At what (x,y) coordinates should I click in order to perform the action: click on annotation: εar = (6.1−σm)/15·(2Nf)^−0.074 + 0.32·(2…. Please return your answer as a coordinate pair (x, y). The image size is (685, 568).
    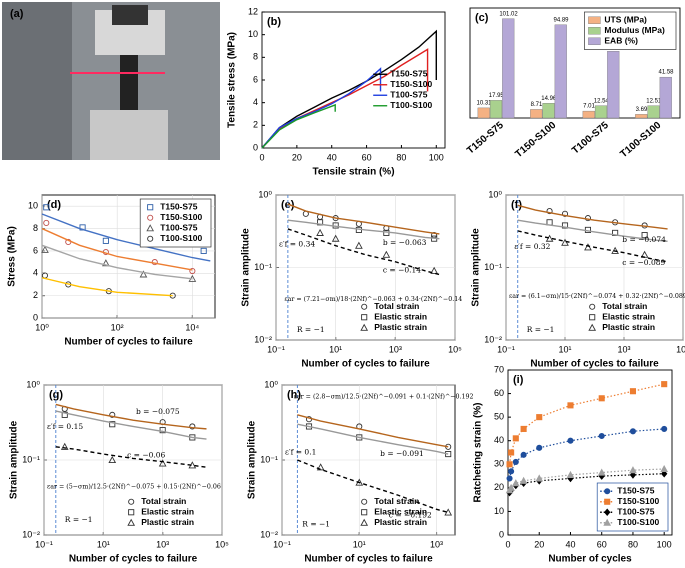
    Looking at the image, I should click on (597, 296).